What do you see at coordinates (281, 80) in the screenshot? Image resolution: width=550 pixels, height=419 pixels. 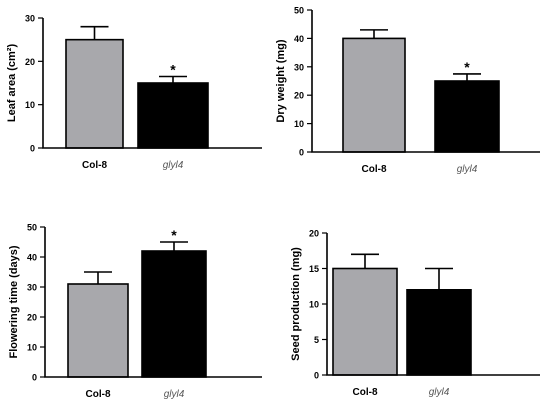 I see `y-axis-title: Dry weight (mg)` at bounding box center [281, 80].